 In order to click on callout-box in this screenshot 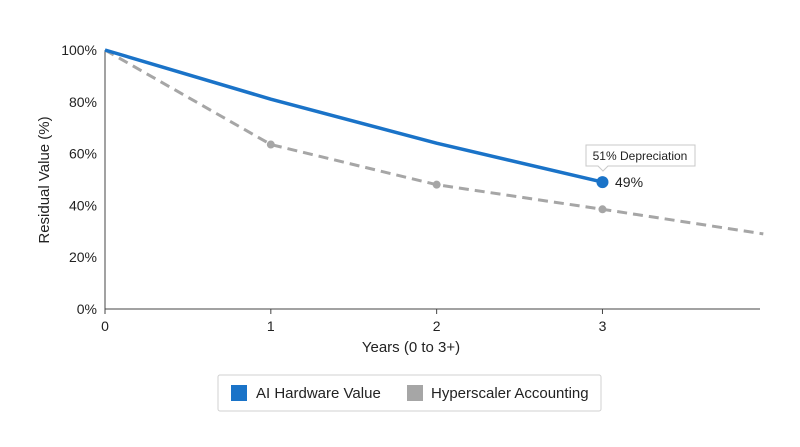, I will do `click(640, 158)`.